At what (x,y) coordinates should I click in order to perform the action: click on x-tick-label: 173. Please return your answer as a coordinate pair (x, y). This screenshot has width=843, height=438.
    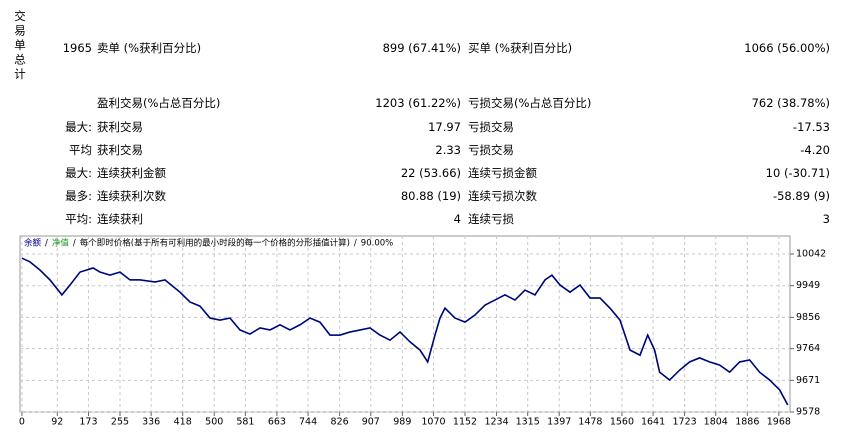
    Looking at the image, I should click on (88, 422).